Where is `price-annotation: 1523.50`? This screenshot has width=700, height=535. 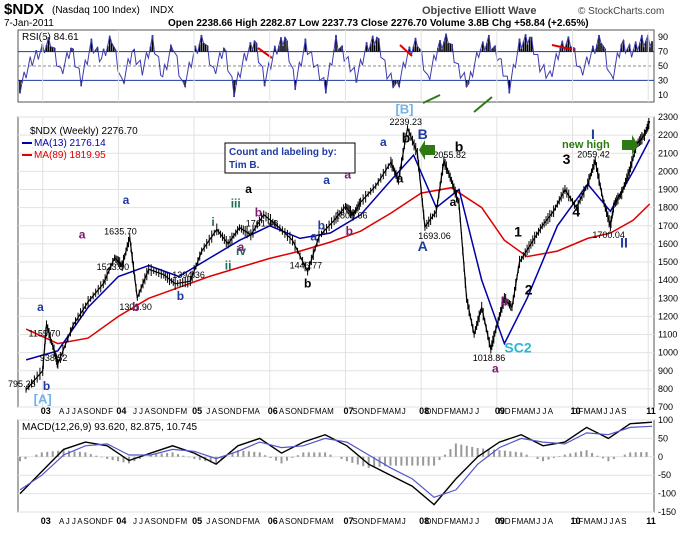 price-annotation: 1523.50 is located at coordinates (113, 267).